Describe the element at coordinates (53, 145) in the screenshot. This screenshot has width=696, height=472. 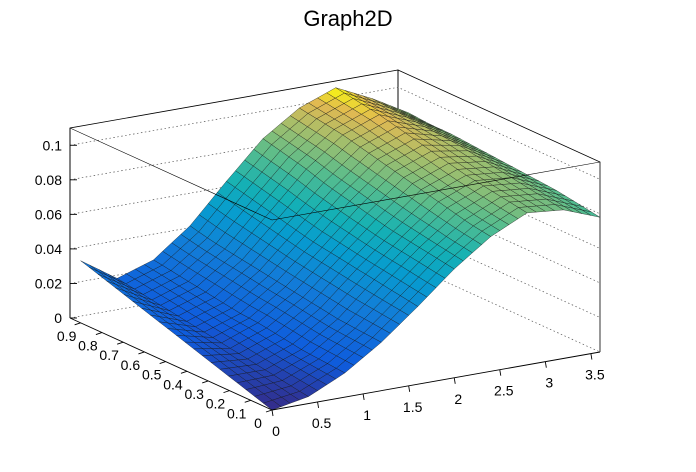
I see `z-tick-label: 0.1` at that location.